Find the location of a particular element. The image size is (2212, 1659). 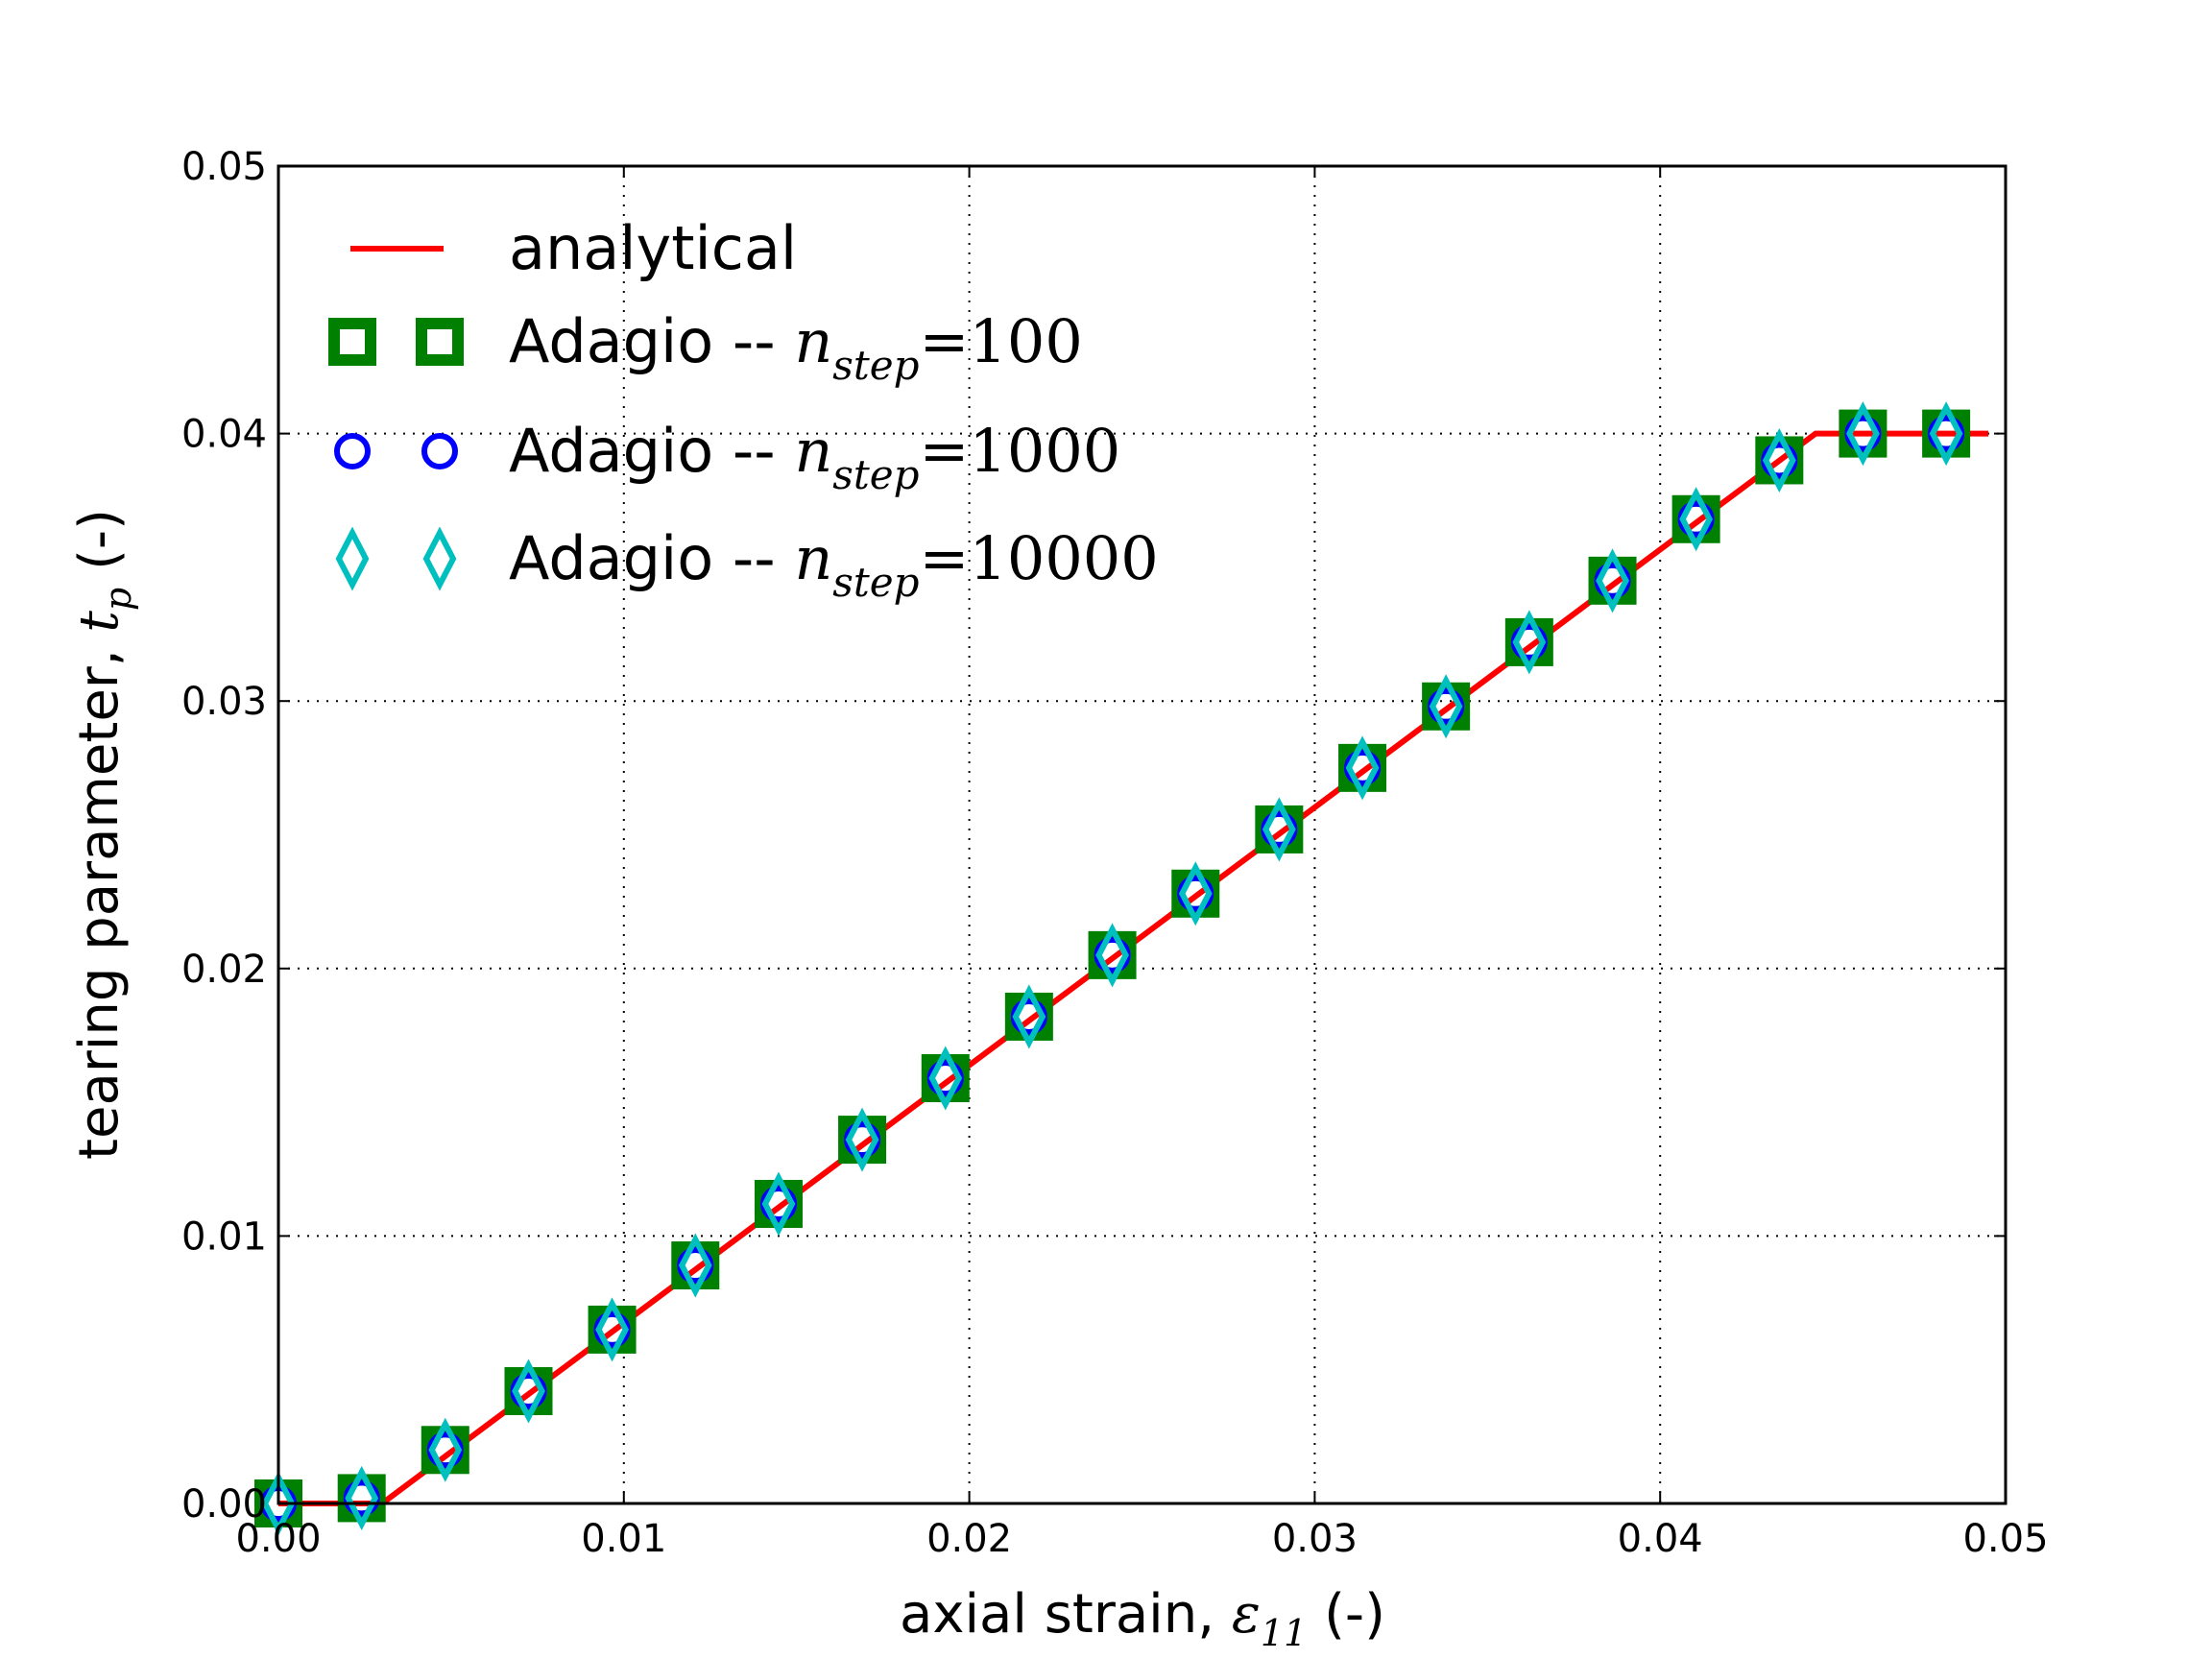

legend-math-value: =100 is located at coordinates (1000, 341).